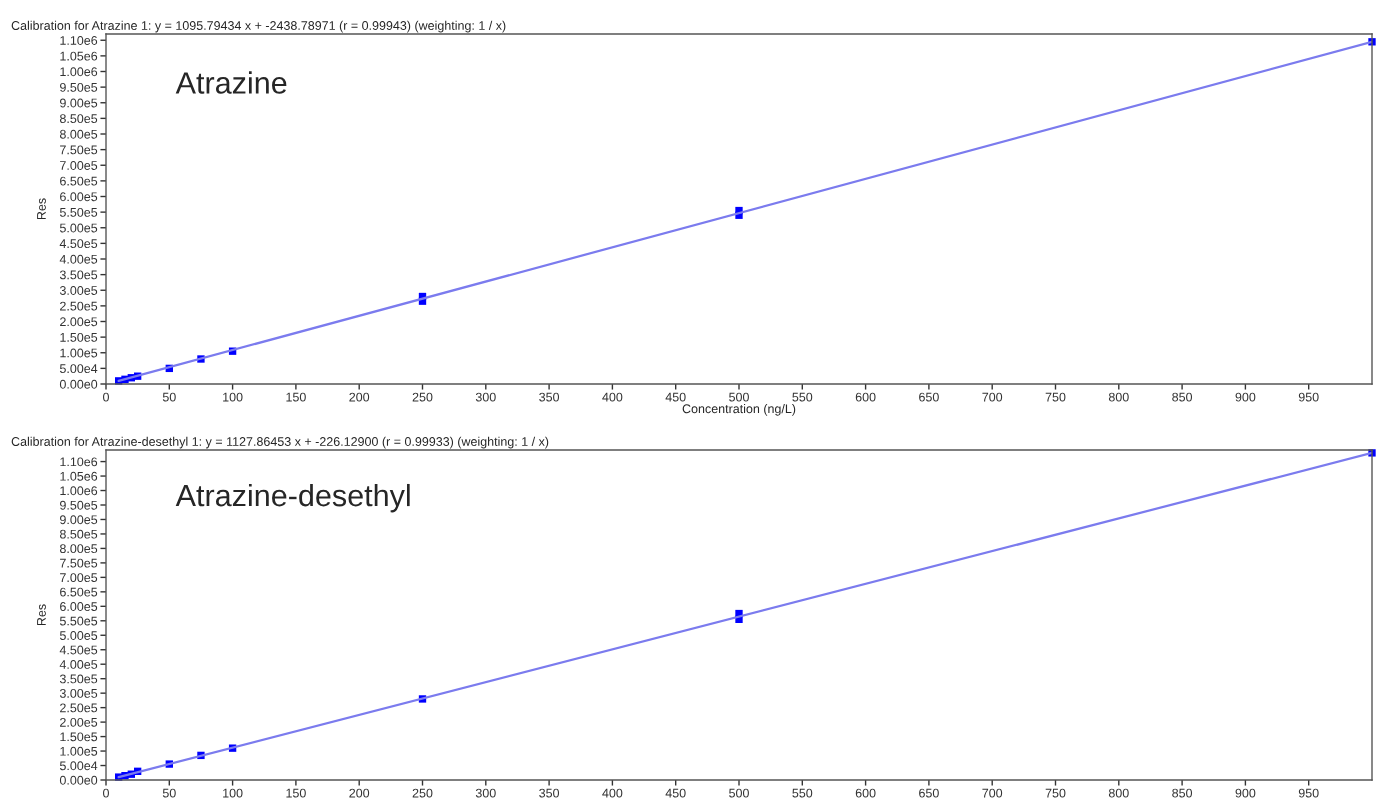 Image resolution: width=1378 pixels, height=808 pixels. I want to click on annotation: Atrazine-desethyl, so click(292, 498).